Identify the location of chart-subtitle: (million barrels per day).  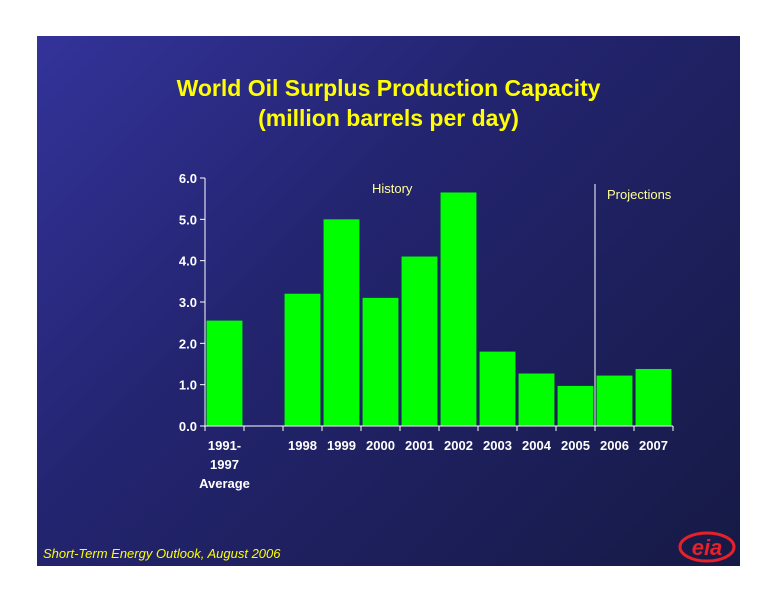
(388, 118).